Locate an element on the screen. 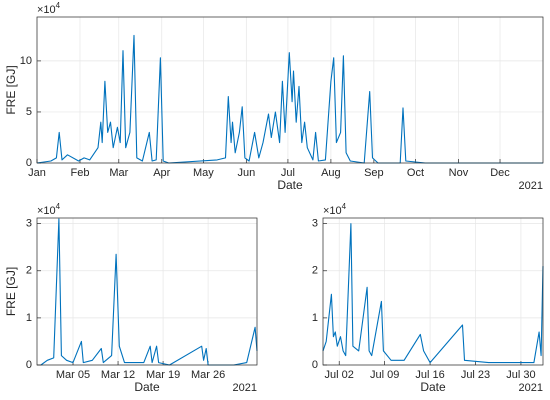 This screenshot has width=550, height=400. x-tick-label: Feb is located at coordinates (79, 173).